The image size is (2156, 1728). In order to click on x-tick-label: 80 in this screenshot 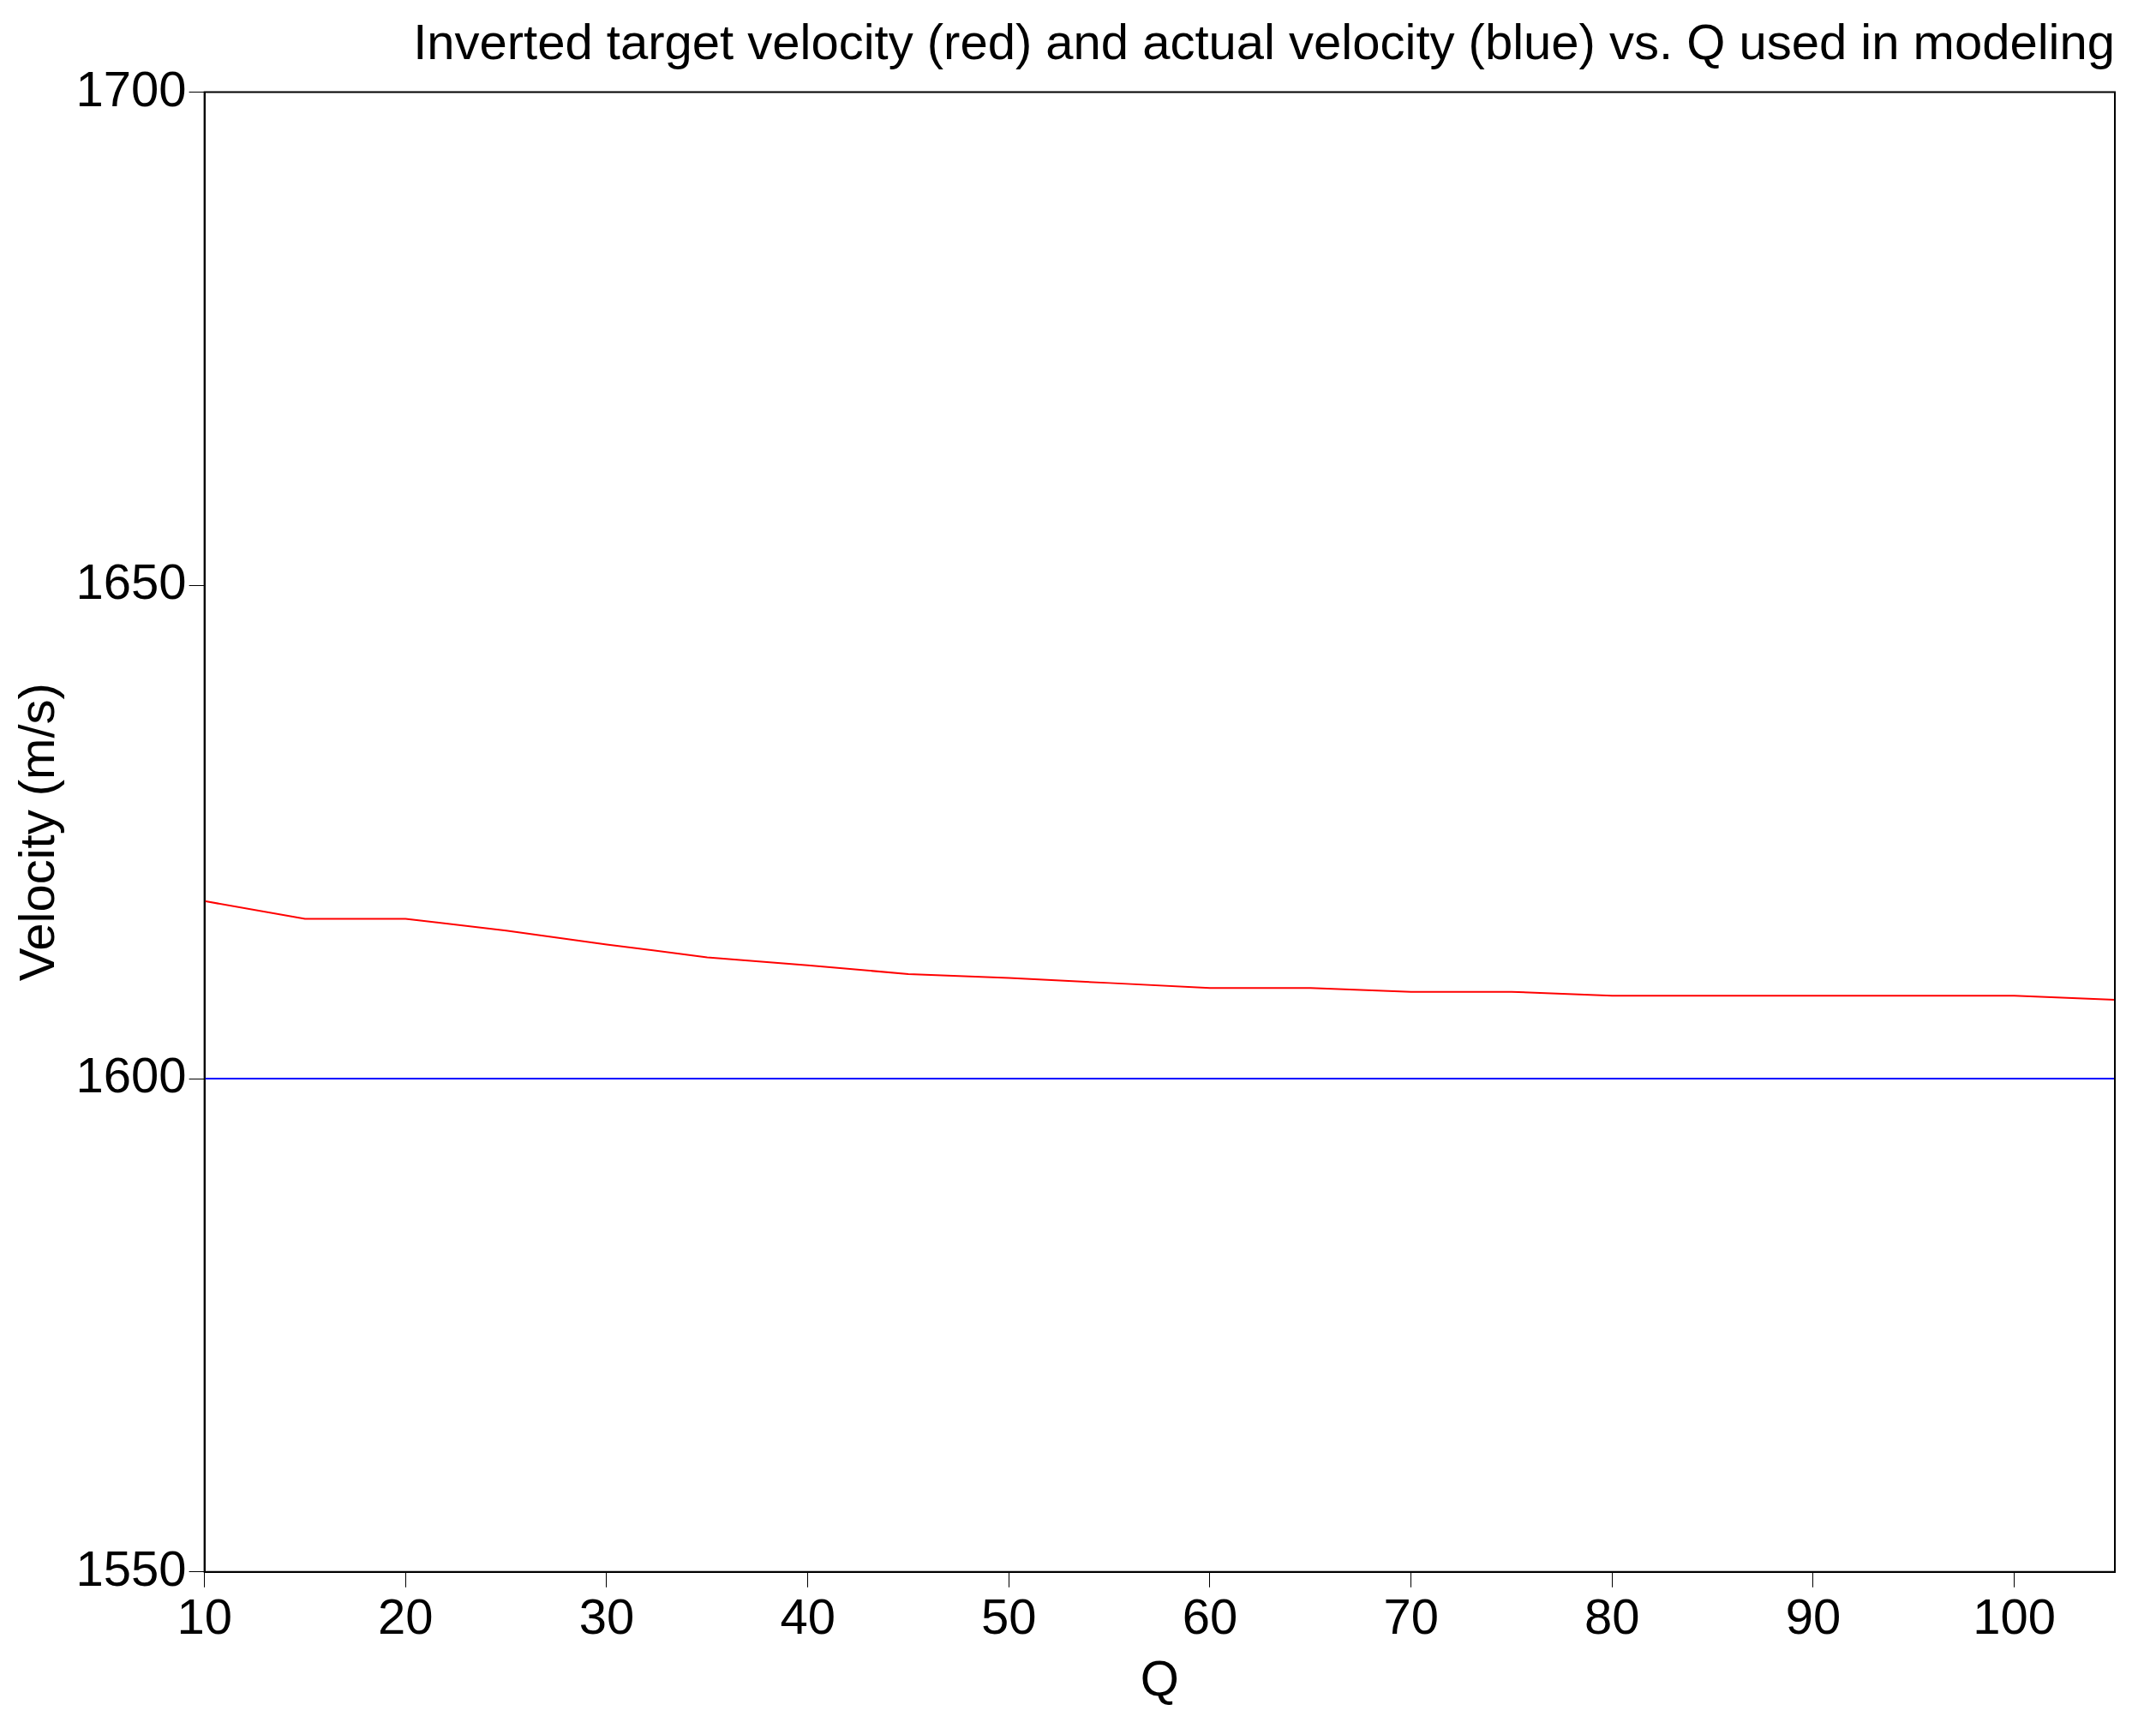, I will do `click(1612, 1616)`.